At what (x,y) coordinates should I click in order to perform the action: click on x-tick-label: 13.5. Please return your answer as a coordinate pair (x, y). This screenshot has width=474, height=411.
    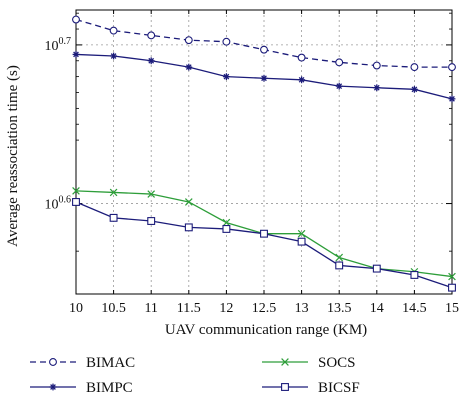
    Looking at the image, I should click on (339, 308).